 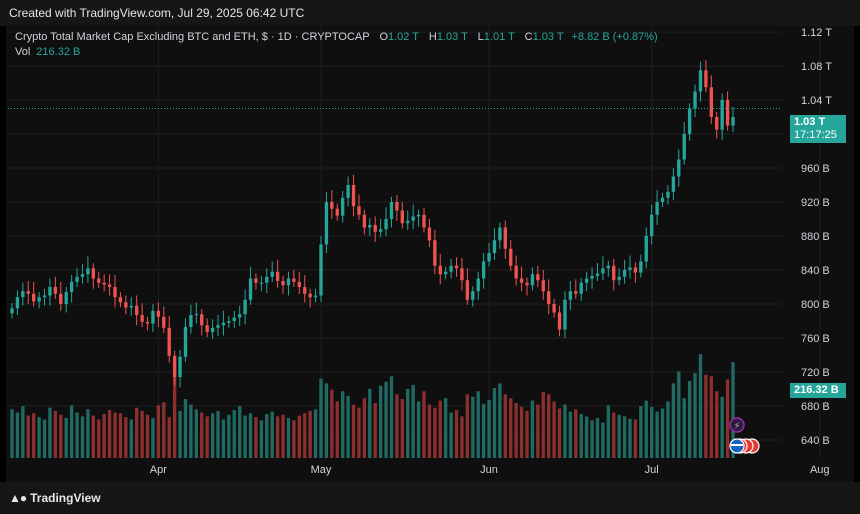 I want to click on footer-bar, so click(x=430, y=498).